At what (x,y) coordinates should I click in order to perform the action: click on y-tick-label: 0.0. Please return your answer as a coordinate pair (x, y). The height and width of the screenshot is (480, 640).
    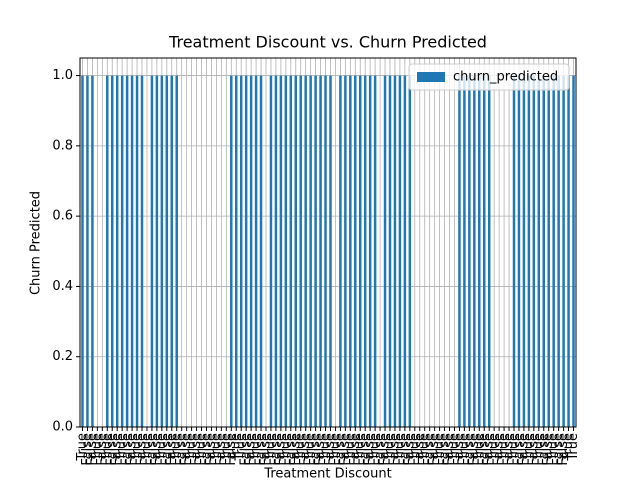
    Looking at the image, I should click on (62, 427).